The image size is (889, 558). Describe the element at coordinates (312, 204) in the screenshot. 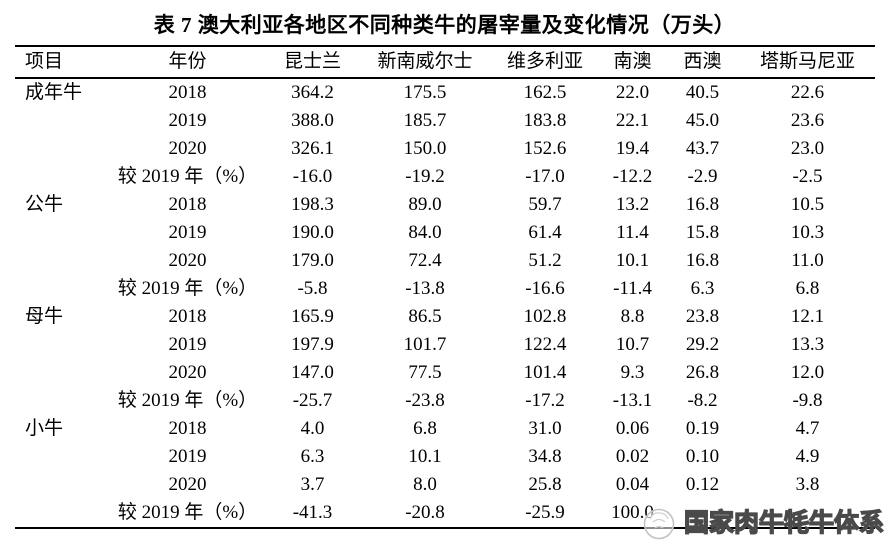

I see `value-cell: 198.3` at that location.